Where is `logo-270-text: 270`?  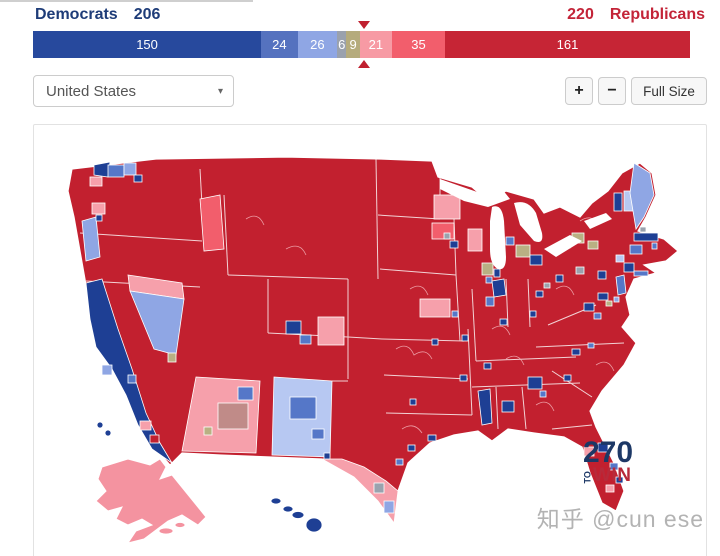
logo-270-text: 270 is located at coordinates (608, 452).